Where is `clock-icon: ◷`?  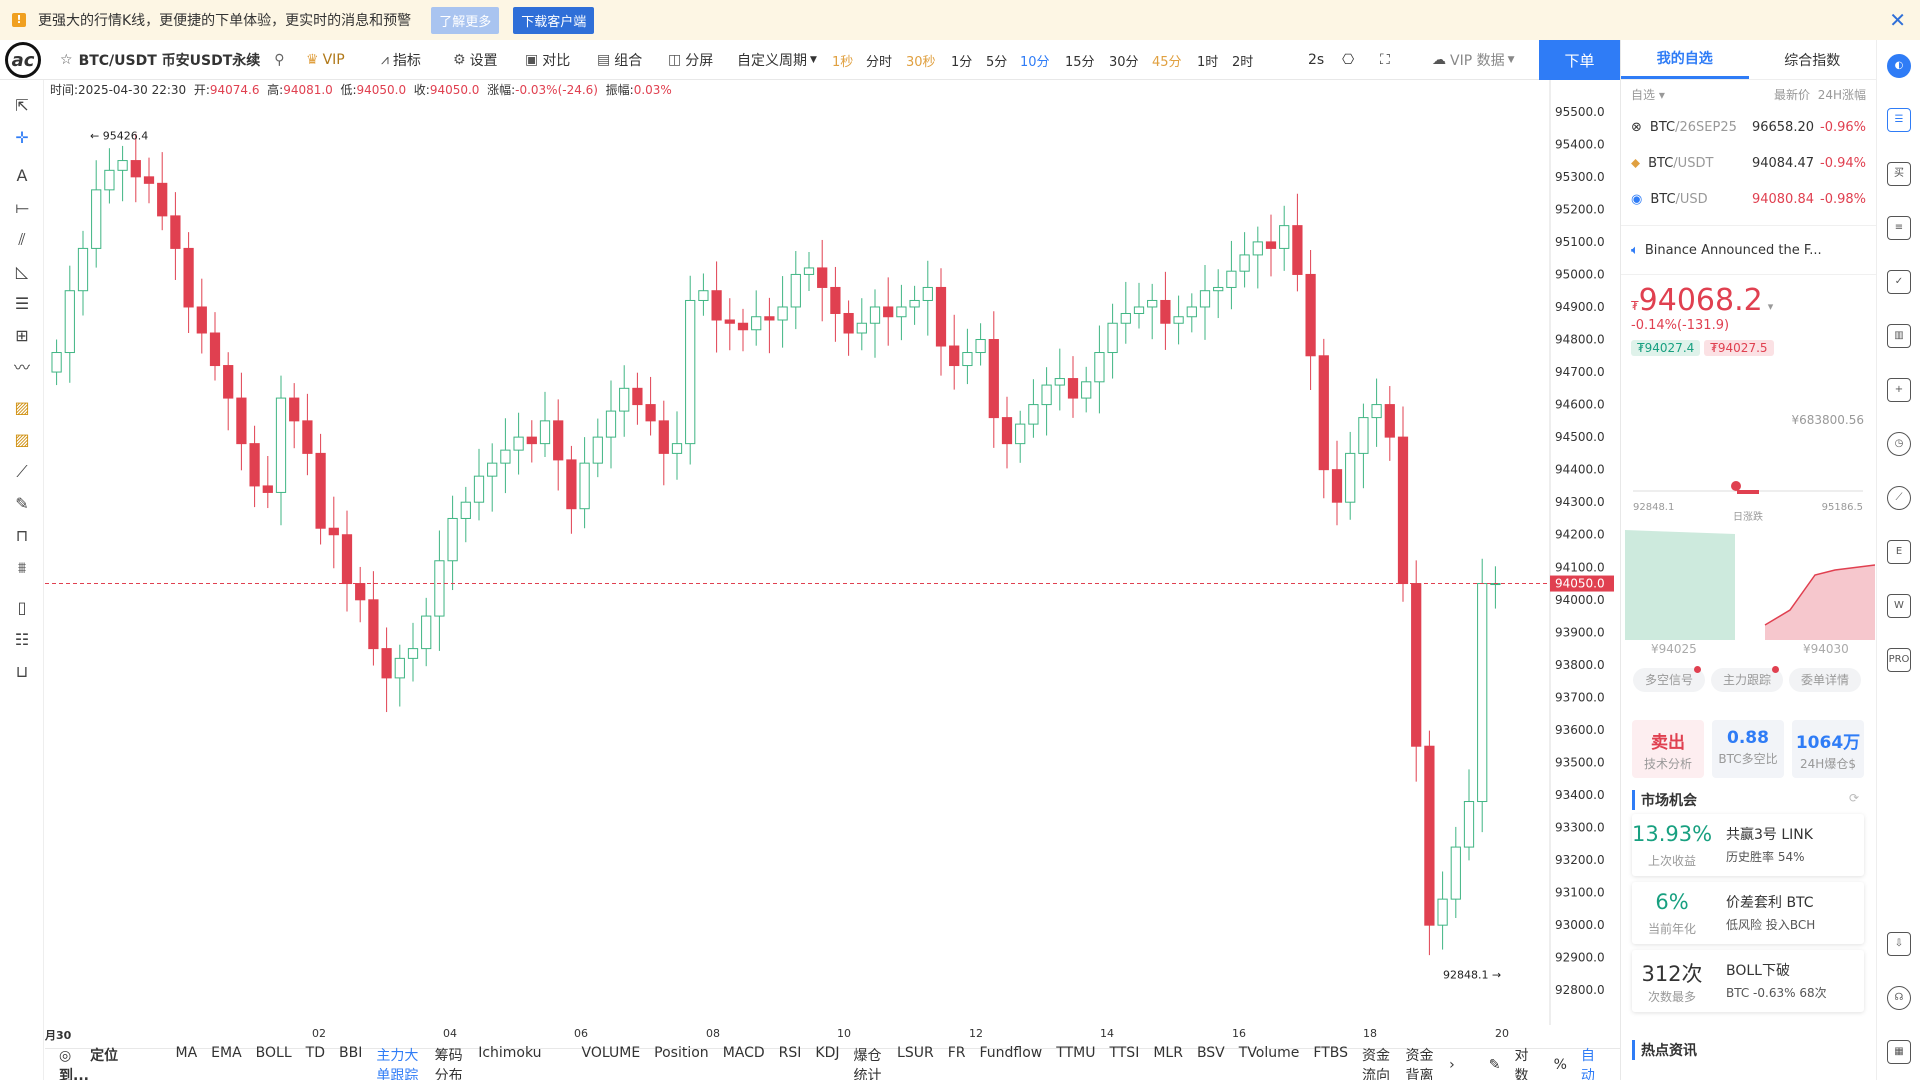
clock-icon: ◷ is located at coordinates (1899, 444).